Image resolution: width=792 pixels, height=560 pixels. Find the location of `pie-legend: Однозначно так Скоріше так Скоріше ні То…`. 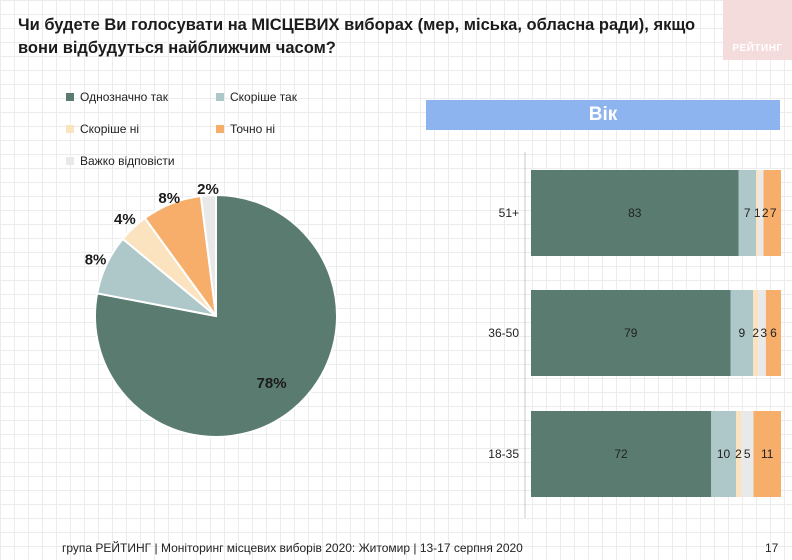

pie-legend: Однозначно так Скоріше так Скоріше ні То… is located at coordinates (231, 131).